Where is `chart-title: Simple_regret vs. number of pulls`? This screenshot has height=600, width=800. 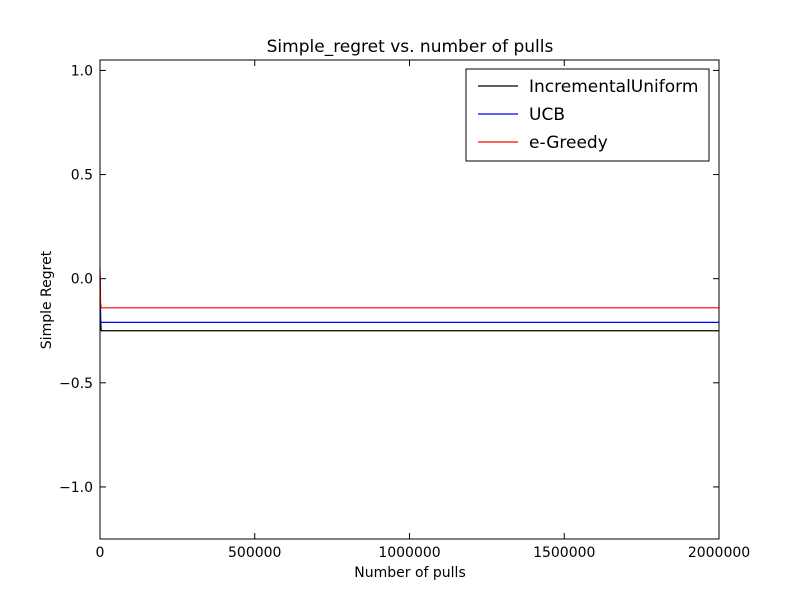
chart-title: Simple_regret vs. number of pulls is located at coordinates (410, 47).